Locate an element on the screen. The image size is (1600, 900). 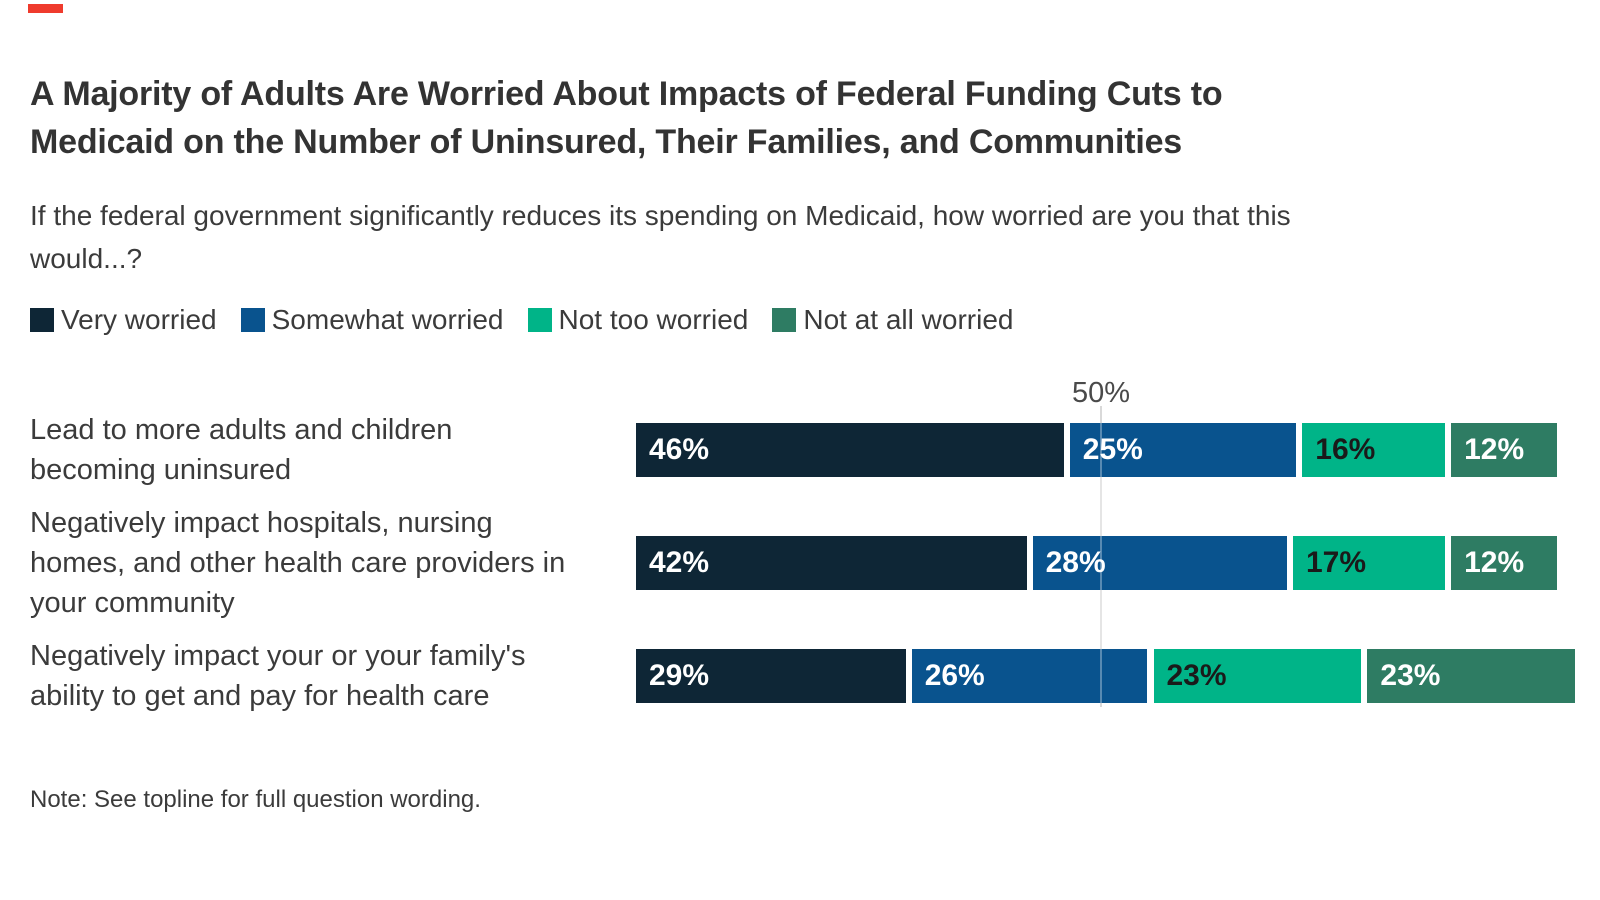
bar-value-label: 29% is located at coordinates (679, 675).